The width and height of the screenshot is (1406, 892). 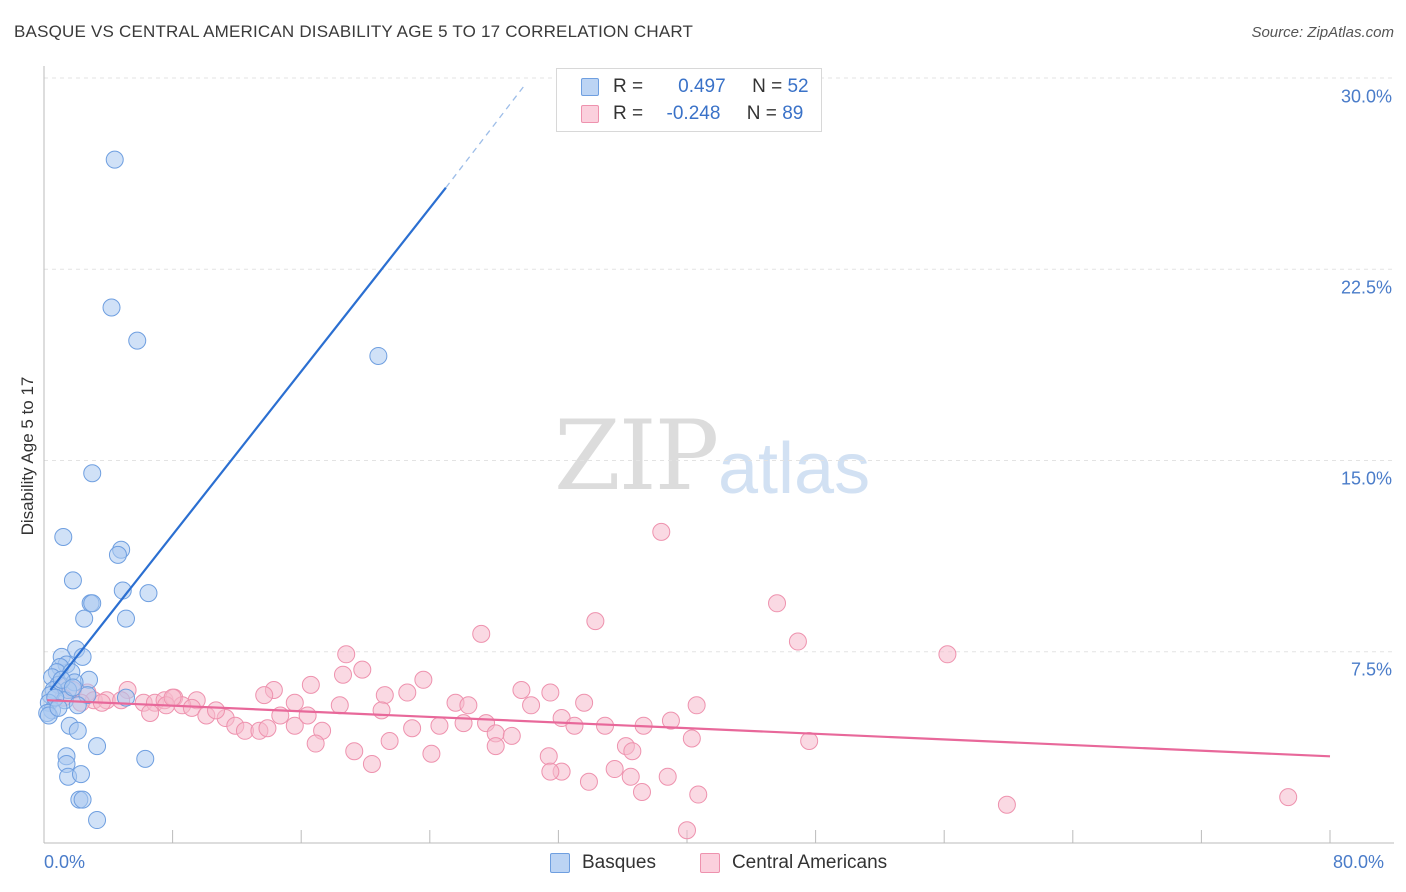 What do you see at coordinates (1359, 862) in the screenshot?
I see `x-tick-label: 80.0%` at bounding box center [1359, 862].